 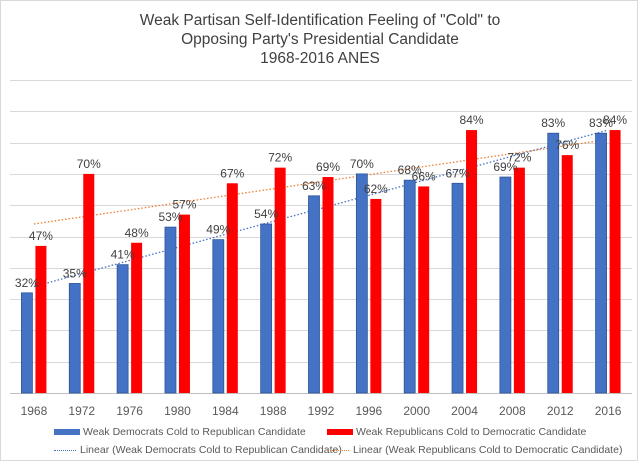 What do you see at coordinates (184, 205) in the screenshot?
I see `data-label-republicans-1980: 57%` at bounding box center [184, 205].